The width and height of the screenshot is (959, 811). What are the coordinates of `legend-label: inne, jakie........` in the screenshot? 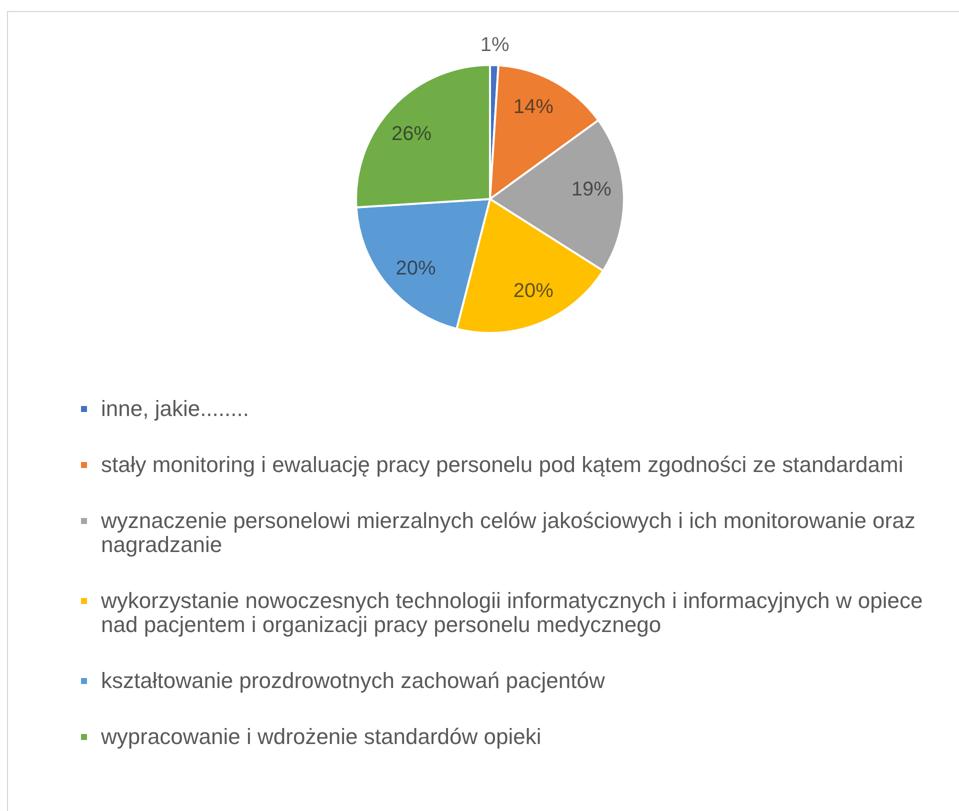 It's located at (175, 408).